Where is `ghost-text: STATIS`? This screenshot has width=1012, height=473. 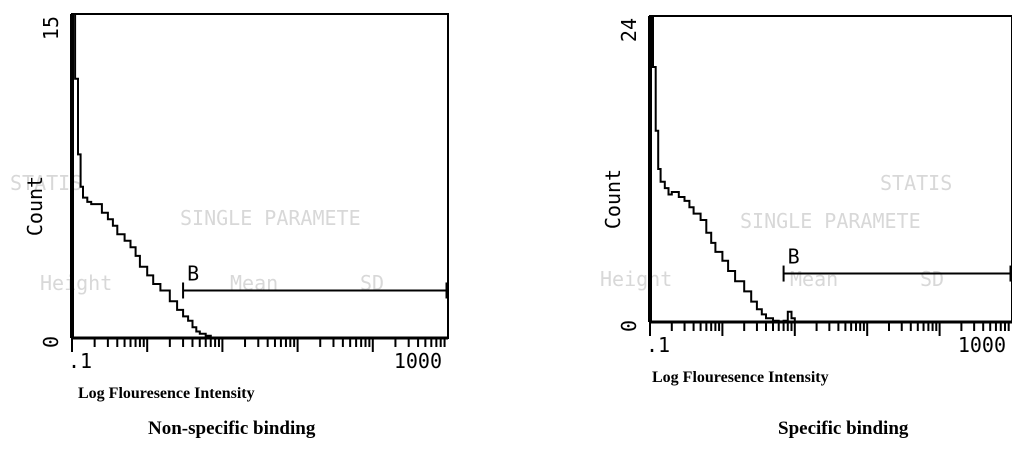
ghost-text: STATIS is located at coordinates (916, 183).